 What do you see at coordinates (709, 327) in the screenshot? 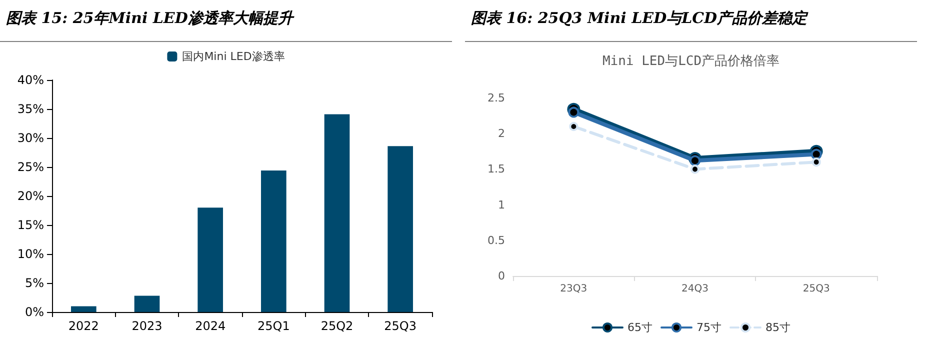
I see `legend-label: 75寸` at bounding box center [709, 327].